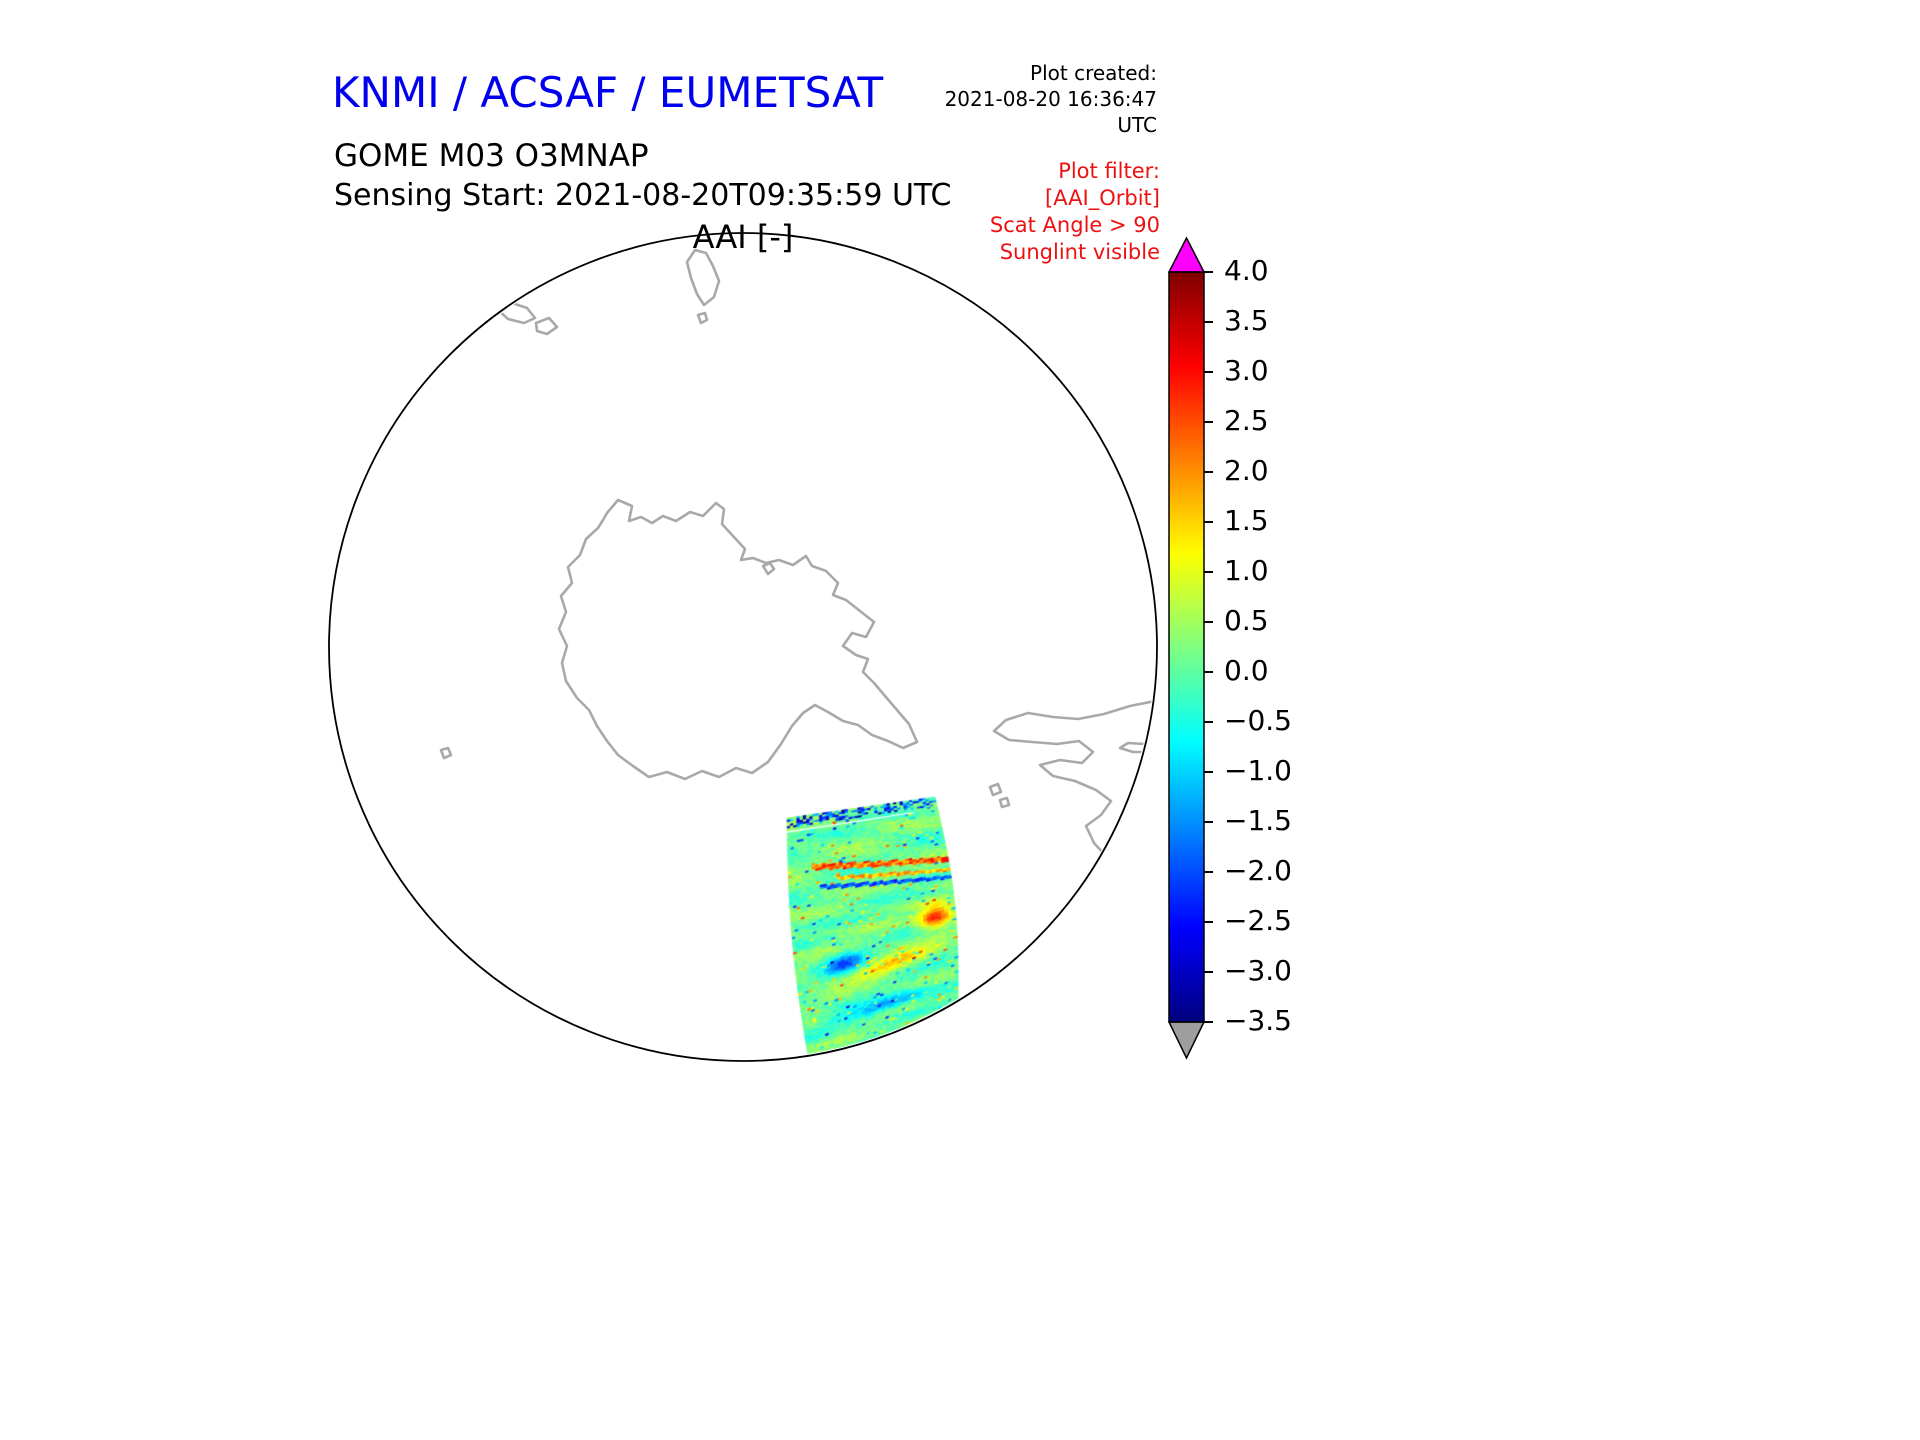  Describe the element at coordinates (1246, 421) in the screenshot. I see `colorbar-tick-label: 2.5` at that location.